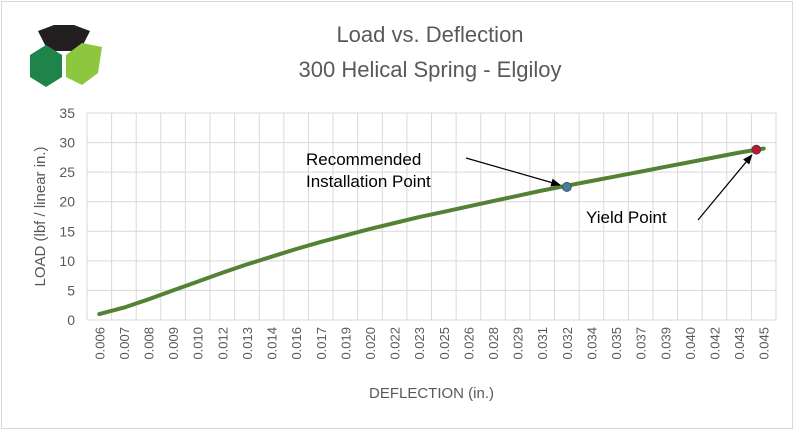 This screenshot has height=432, width=796. Describe the element at coordinates (247, 343) in the screenshot. I see `x-tick-label: 0.013` at that location.